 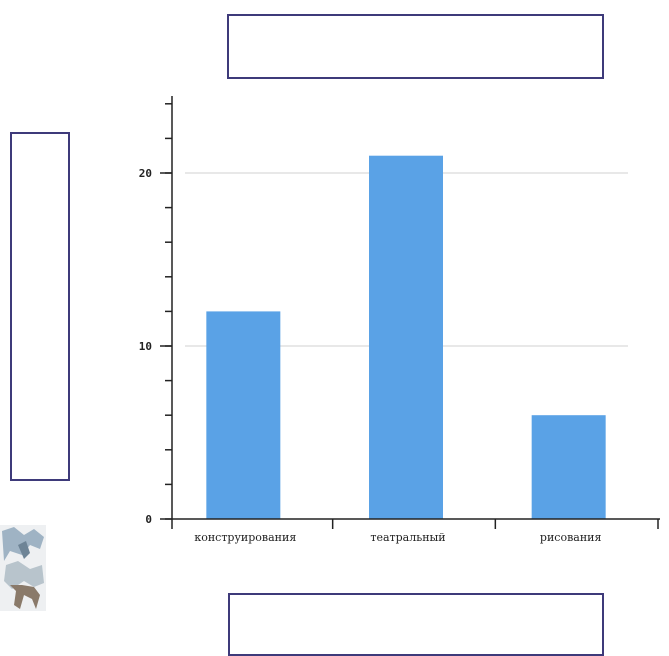 I want to click on x-tick-label: театральный, so click(x=407, y=537).